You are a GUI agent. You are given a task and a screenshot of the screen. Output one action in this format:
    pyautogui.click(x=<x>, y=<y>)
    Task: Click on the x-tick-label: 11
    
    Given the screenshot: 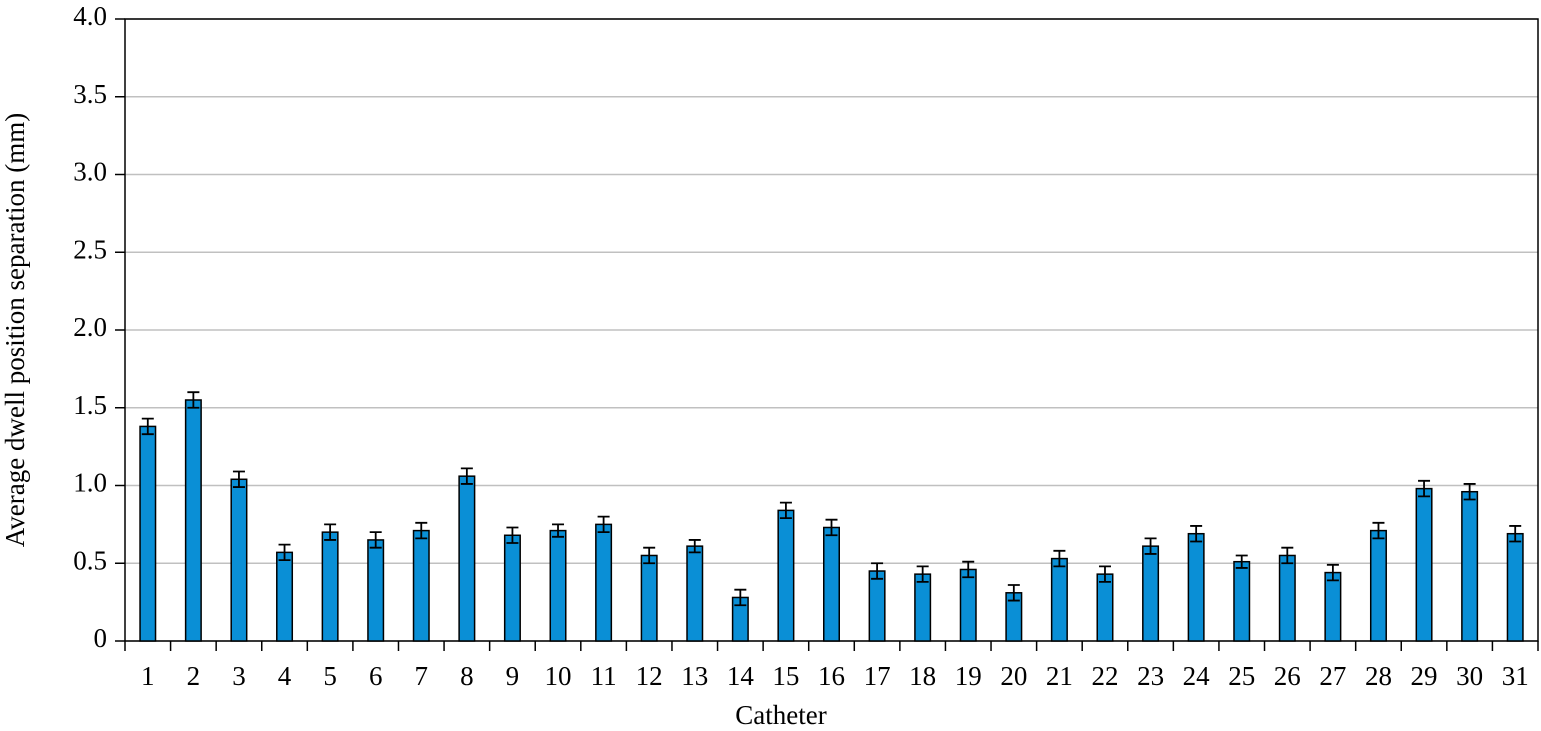 What is the action you would take?
    pyautogui.click(x=604, y=676)
    